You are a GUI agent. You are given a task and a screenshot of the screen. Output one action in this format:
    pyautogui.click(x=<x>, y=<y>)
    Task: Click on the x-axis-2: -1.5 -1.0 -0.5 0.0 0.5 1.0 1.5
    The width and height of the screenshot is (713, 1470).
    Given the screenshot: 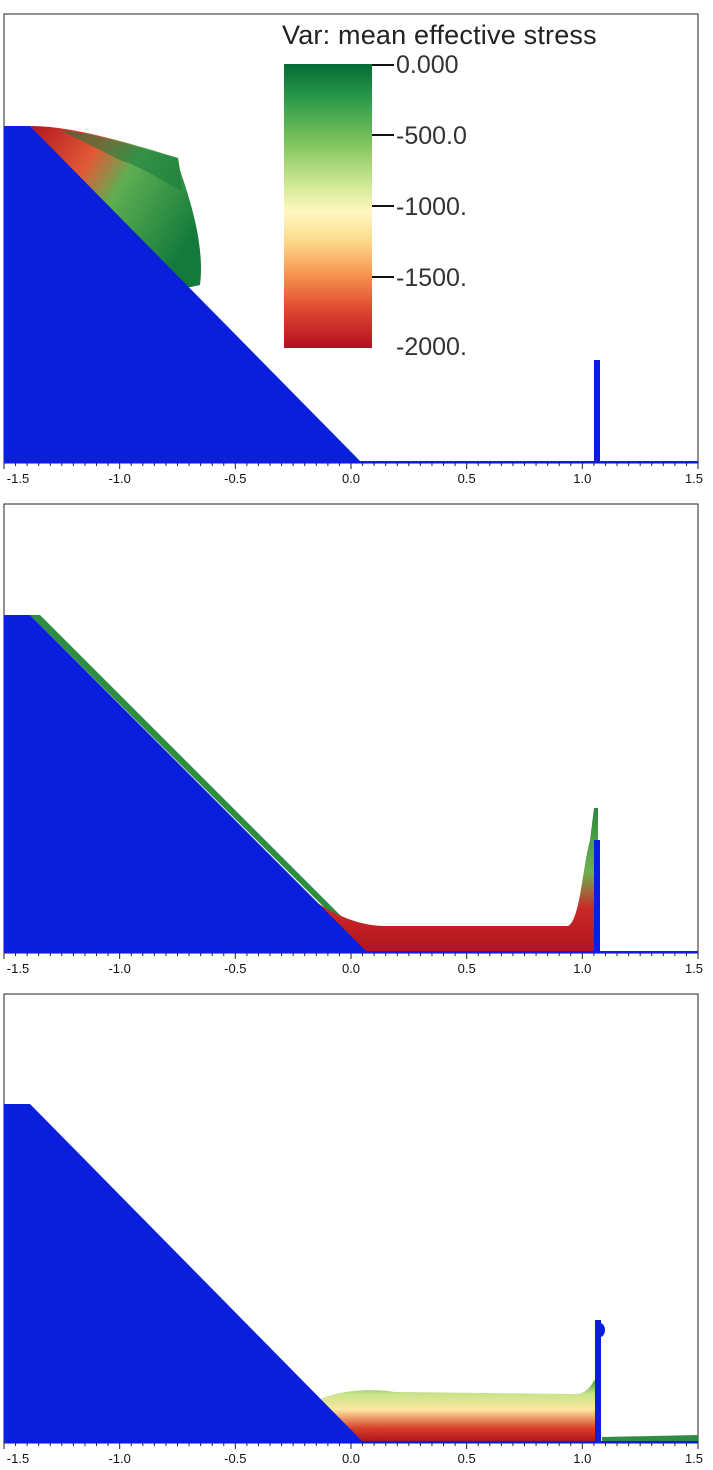 What is the action you would take?
    pyautogui.click(x=353, y=964)
    